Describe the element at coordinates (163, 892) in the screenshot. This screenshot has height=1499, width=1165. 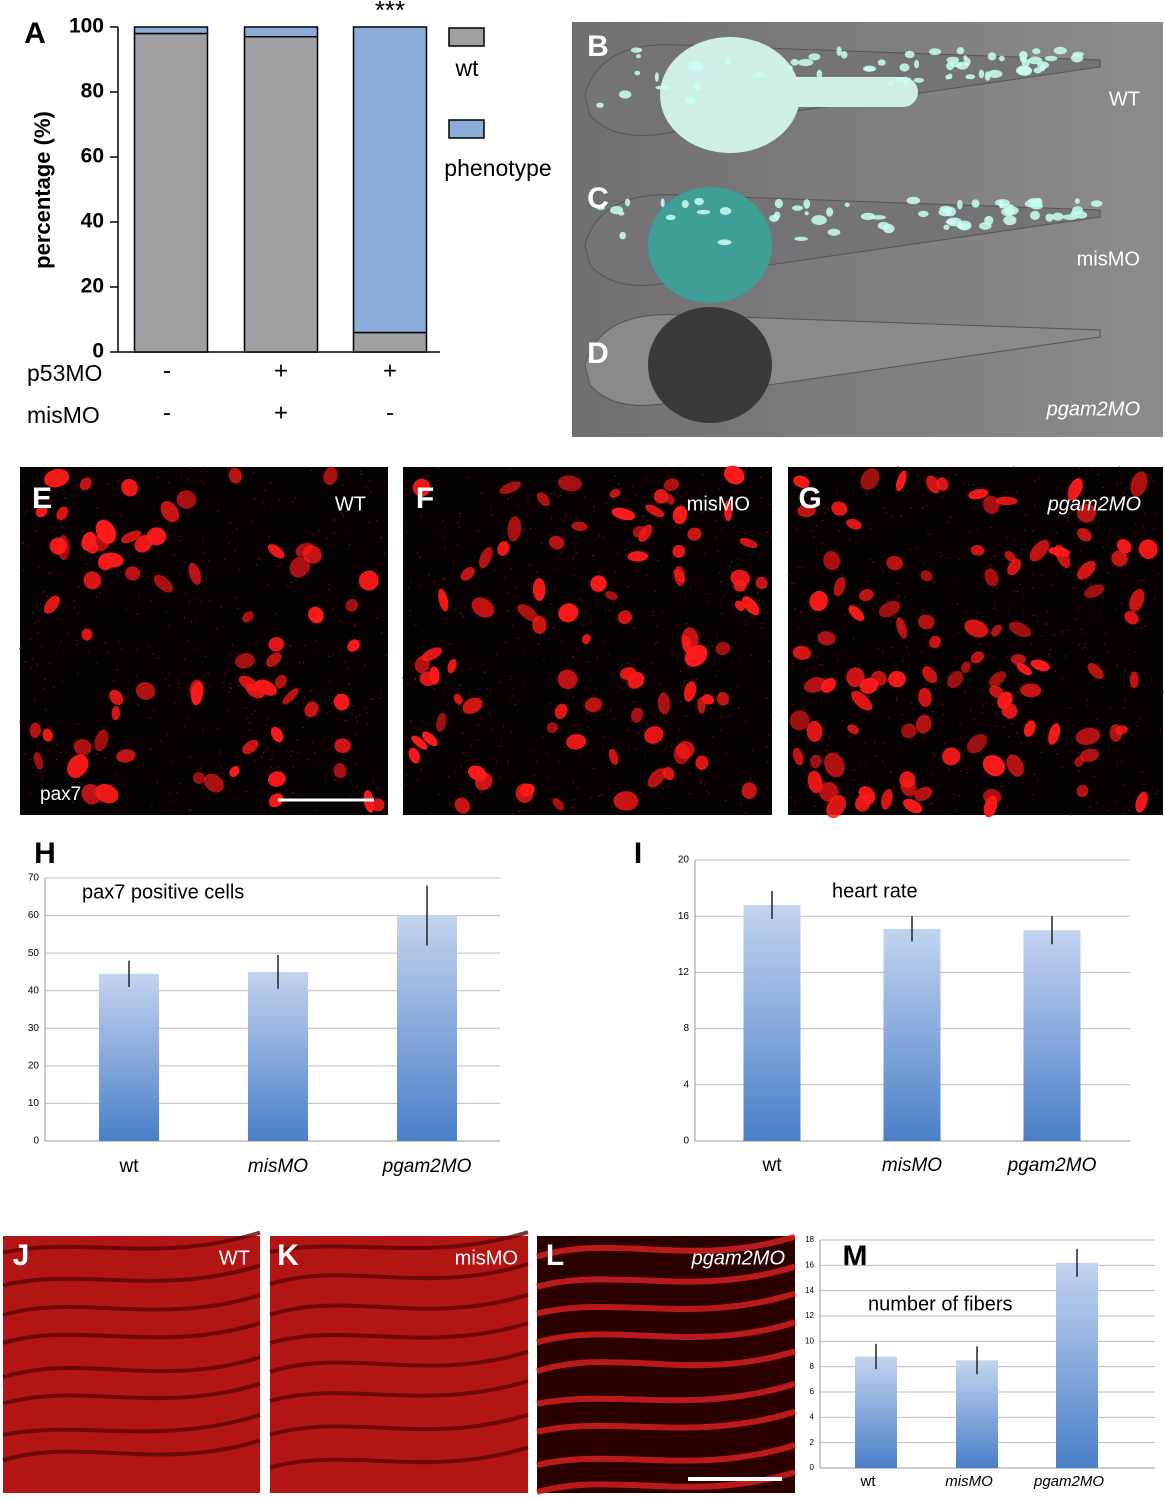
I see `chart-title: pax7 positive cells` at that location.